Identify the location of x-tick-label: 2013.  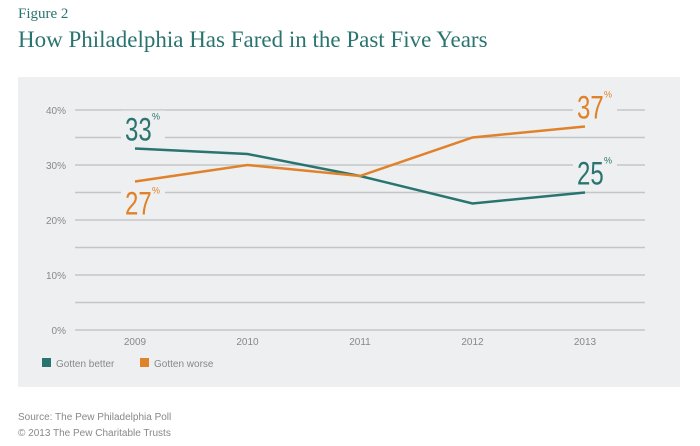
(585, 342).